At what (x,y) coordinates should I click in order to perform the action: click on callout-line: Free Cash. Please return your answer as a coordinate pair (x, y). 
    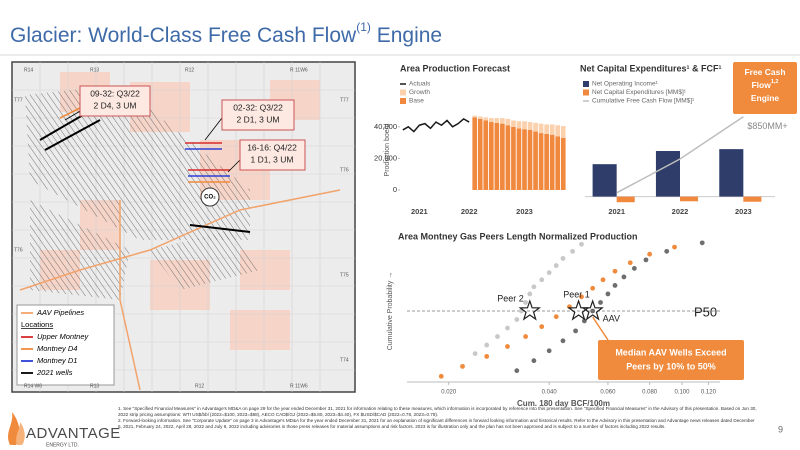
    Looking at the image, I should click on (764, 72).